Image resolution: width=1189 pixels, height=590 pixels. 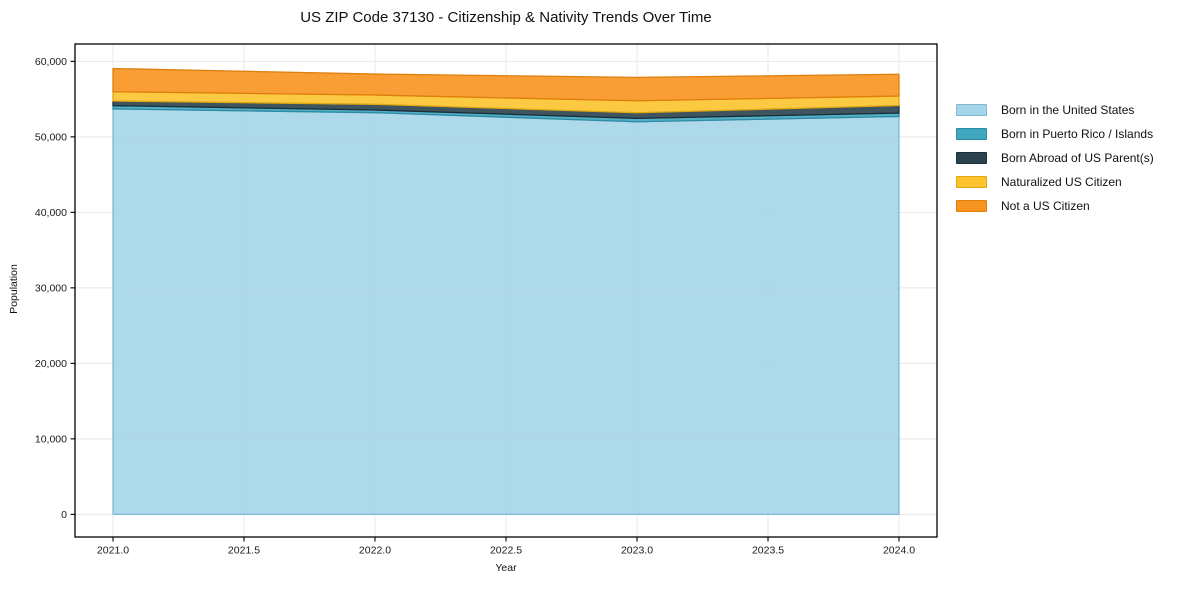 What do you see at coordinates (1061, 181) in the screenshot?
I see `legend-label: Naturalized US Citizen` at bounding box center [1061, 181].